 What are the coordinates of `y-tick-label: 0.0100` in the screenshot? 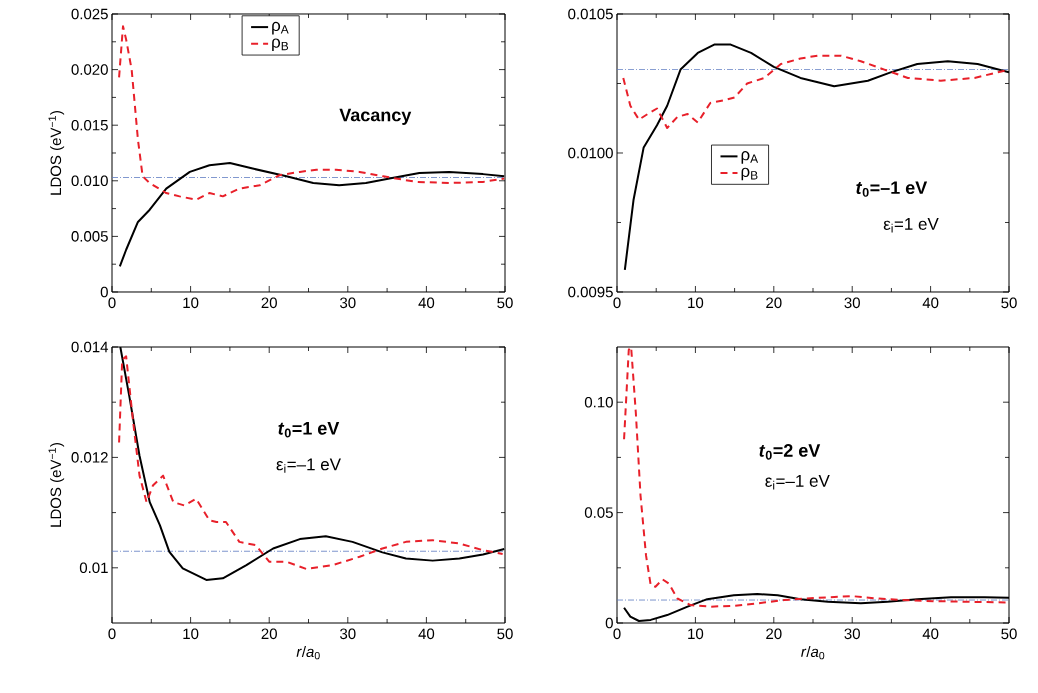 It's located at (590, 153).